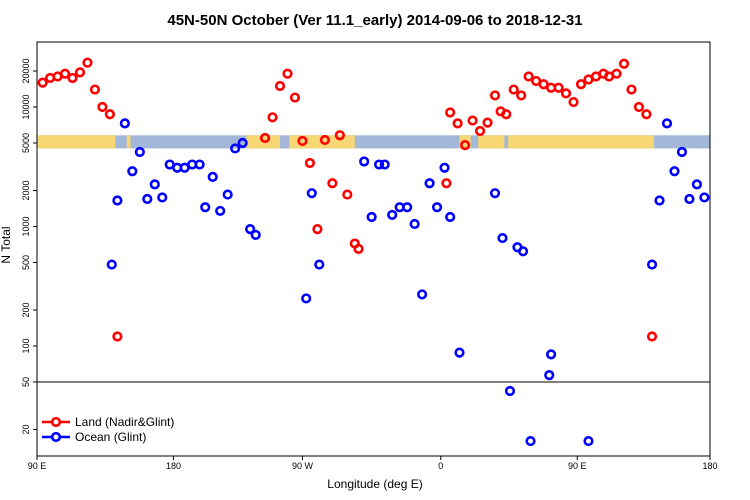  I want to click on x-tick-label: 90 W, so click(303, 466).